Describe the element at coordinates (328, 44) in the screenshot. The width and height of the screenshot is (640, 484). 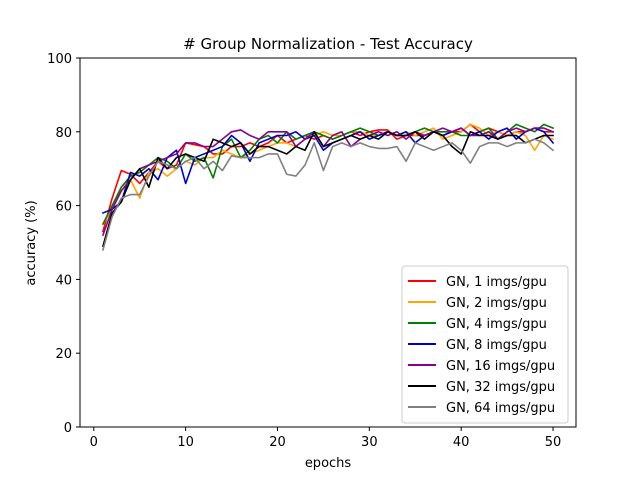
I see `chart-title: # Group Normalization - Test Accuracy` at that location.